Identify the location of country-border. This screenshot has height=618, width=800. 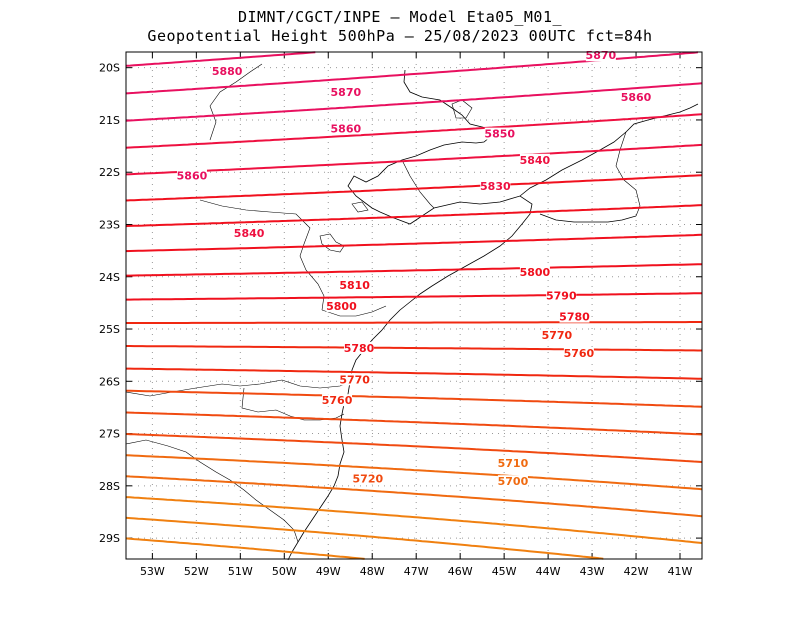
(212, 491).